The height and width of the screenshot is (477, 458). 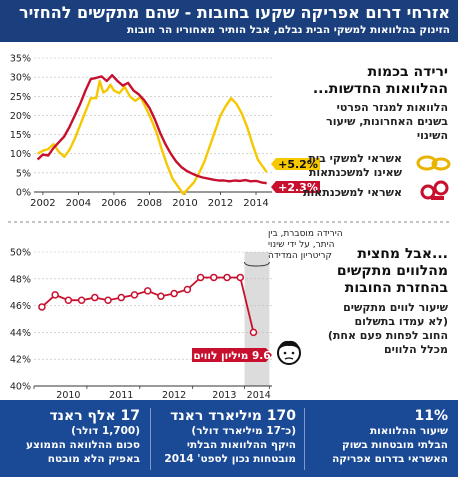 I want to click on stat1-line3: האשראי בדרום אפריקה, so click(x=390, y=459).